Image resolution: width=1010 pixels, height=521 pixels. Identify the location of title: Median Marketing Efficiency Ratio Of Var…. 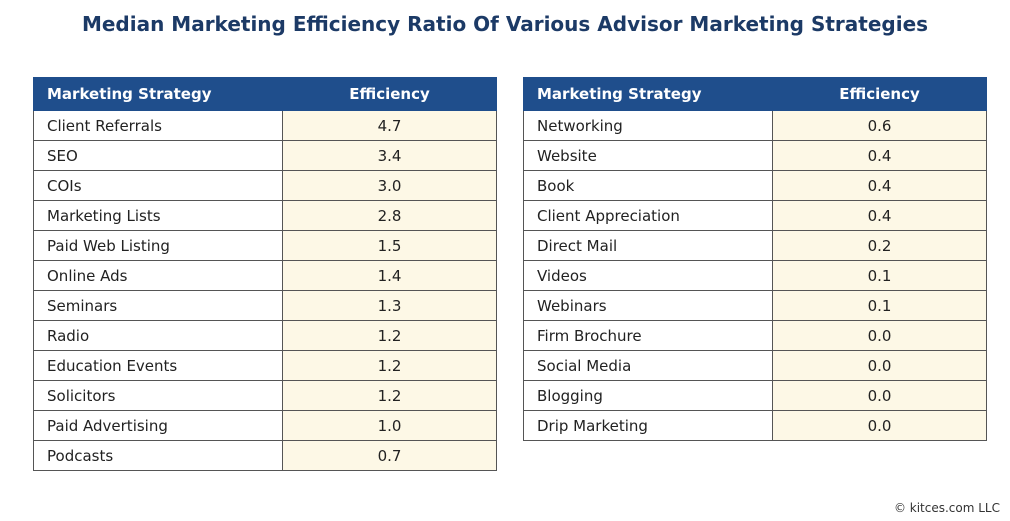
(505, 24).